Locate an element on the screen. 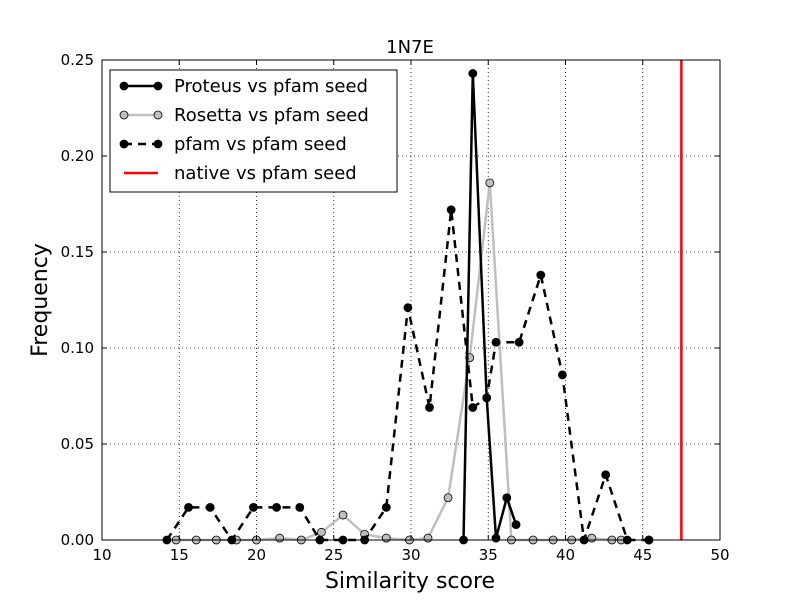  legend-label: Rosetta vs pfam seed is located at coordinates (271, 115).